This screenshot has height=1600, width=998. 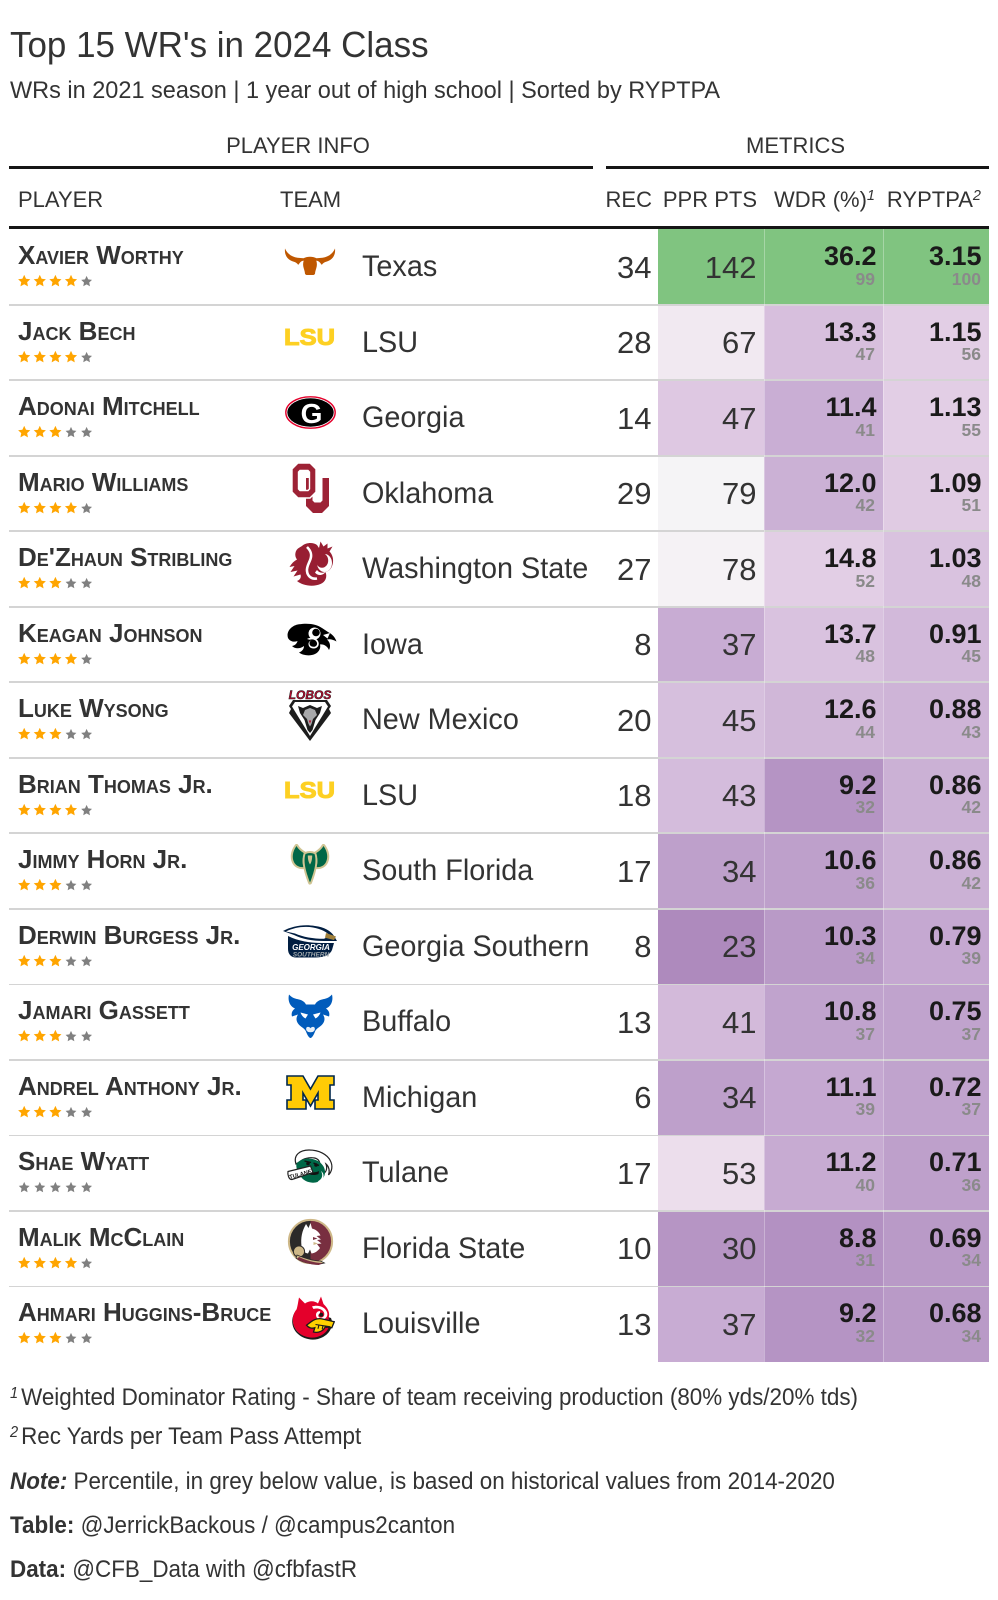 I want to click on svg-text: G, so click(x=311, y=413).